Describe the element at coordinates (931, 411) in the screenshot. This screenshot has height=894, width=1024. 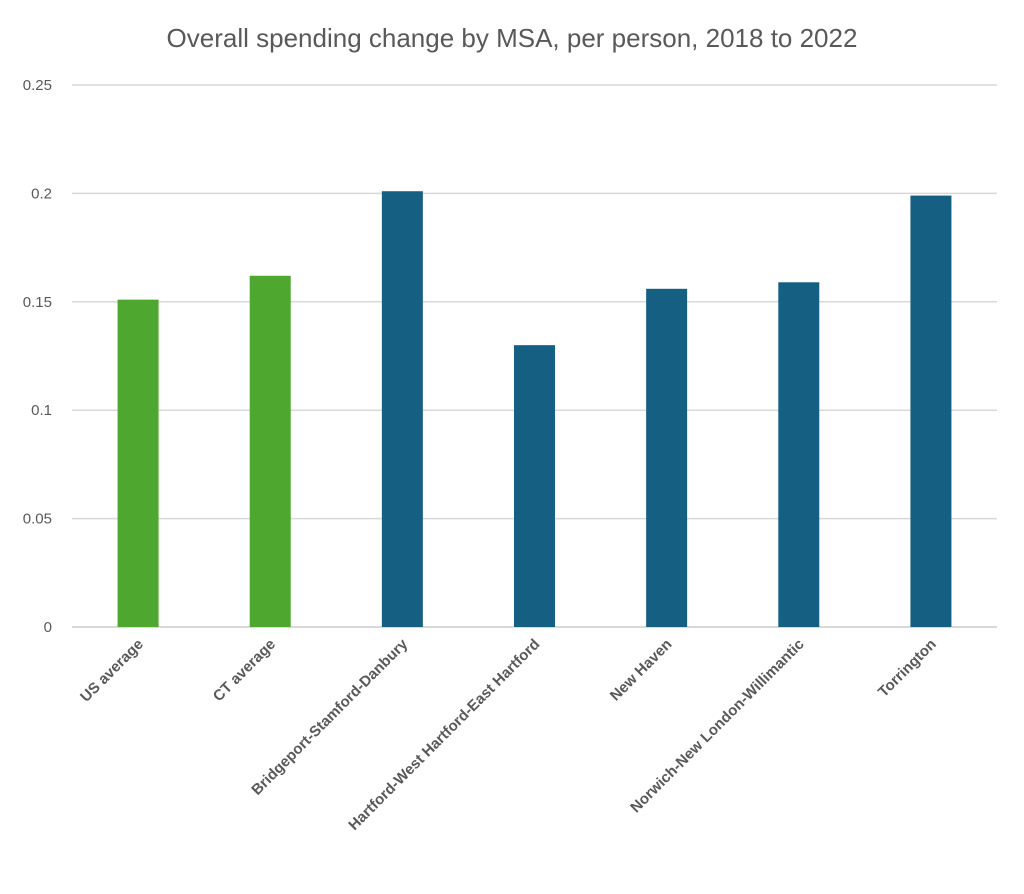
I see `bar-torrington` at that location.